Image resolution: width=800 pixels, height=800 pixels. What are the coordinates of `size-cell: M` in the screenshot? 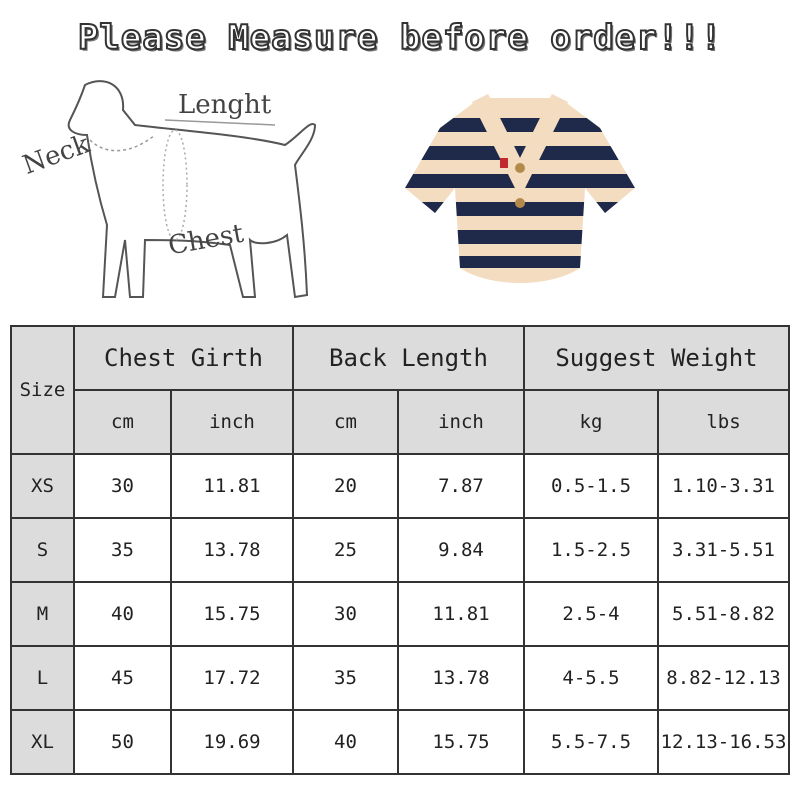 It's located at (42, 614).